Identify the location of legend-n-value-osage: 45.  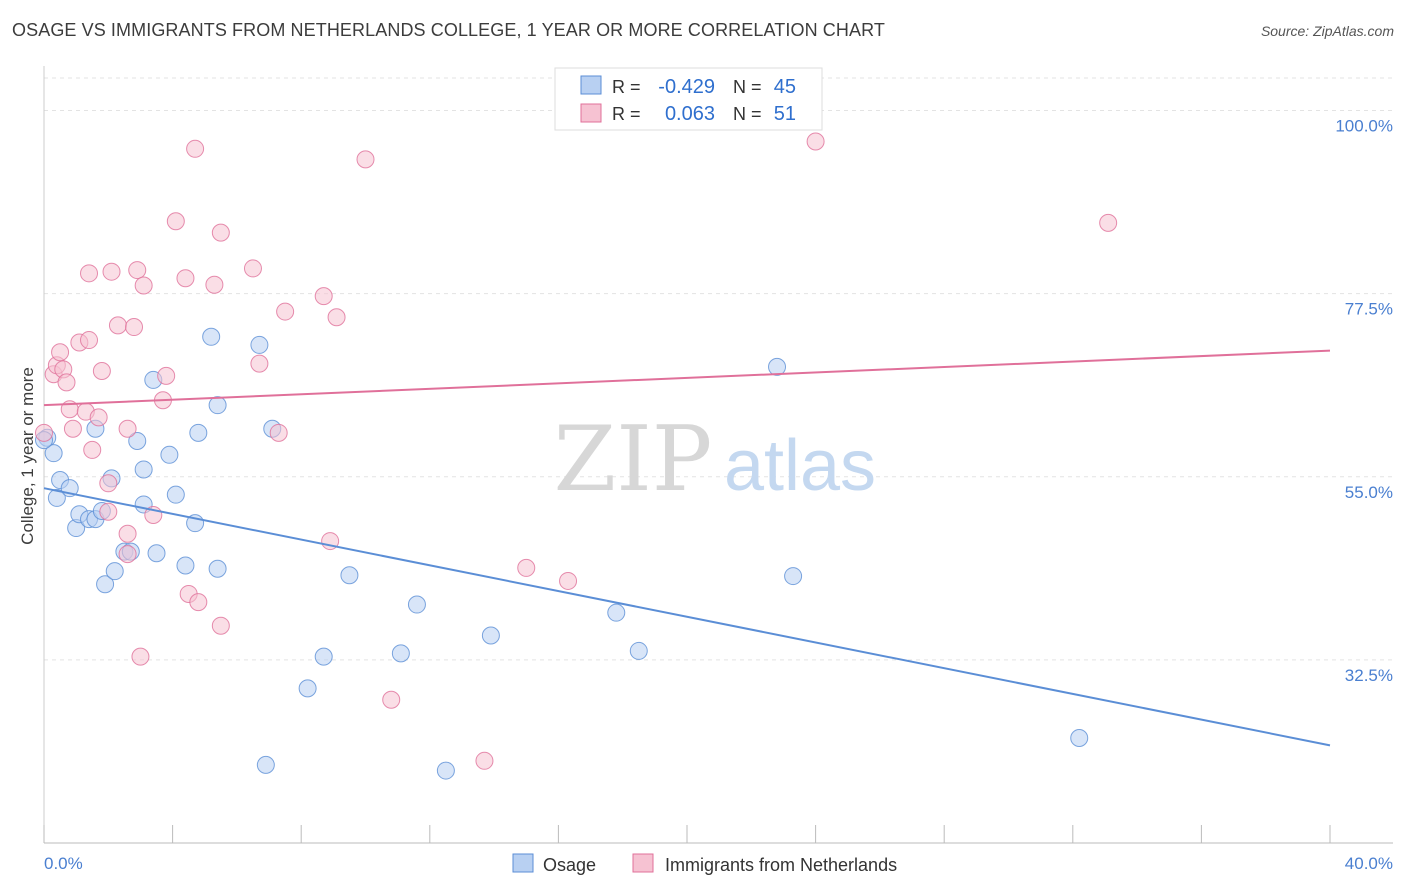
(785, 87).